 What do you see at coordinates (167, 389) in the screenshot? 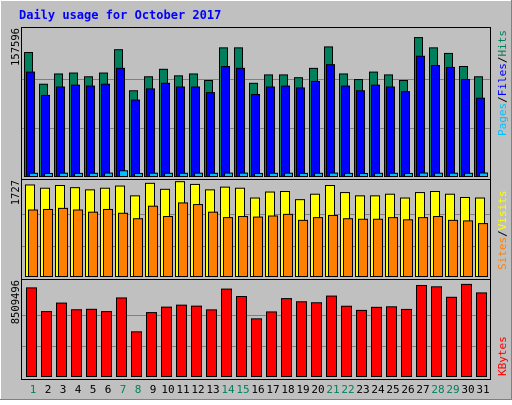
I see `x-tick-label: 10` at bounding box center [167, 389].